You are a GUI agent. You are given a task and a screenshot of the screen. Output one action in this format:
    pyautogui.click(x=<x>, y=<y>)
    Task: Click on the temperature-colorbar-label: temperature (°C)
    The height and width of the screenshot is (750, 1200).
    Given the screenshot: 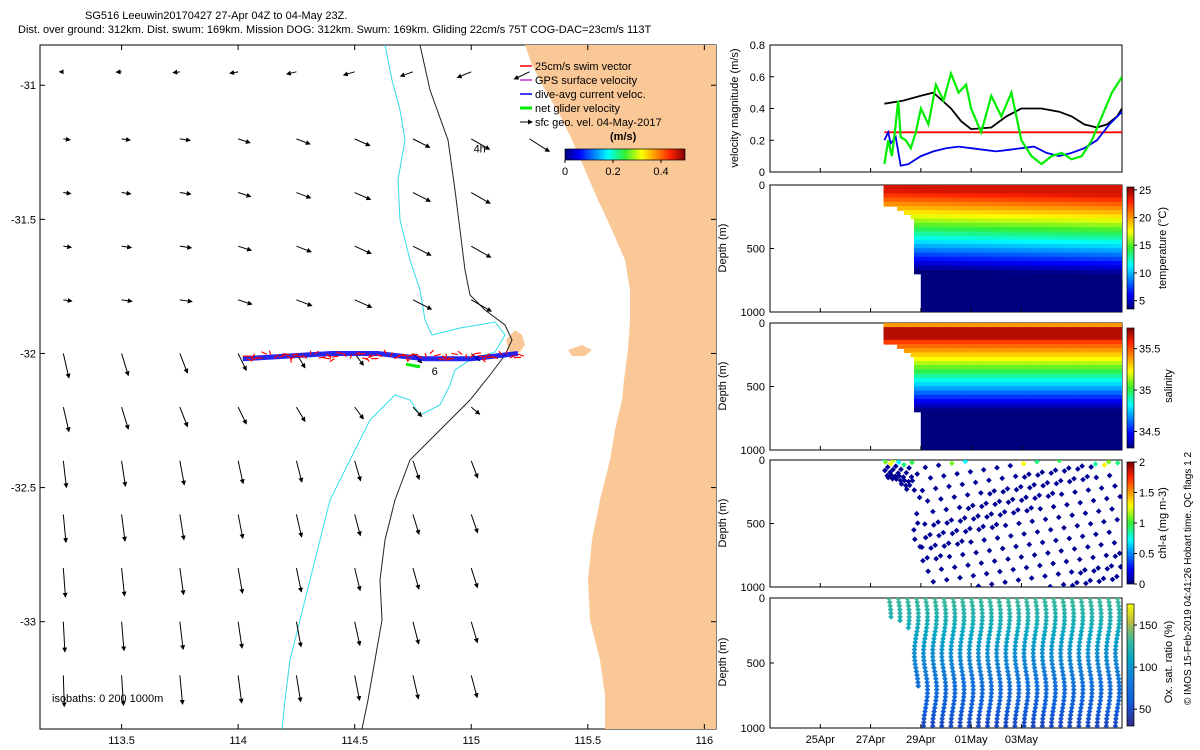 What is the action you would take?
    pyautogui.click(x=1163, y=248)
    